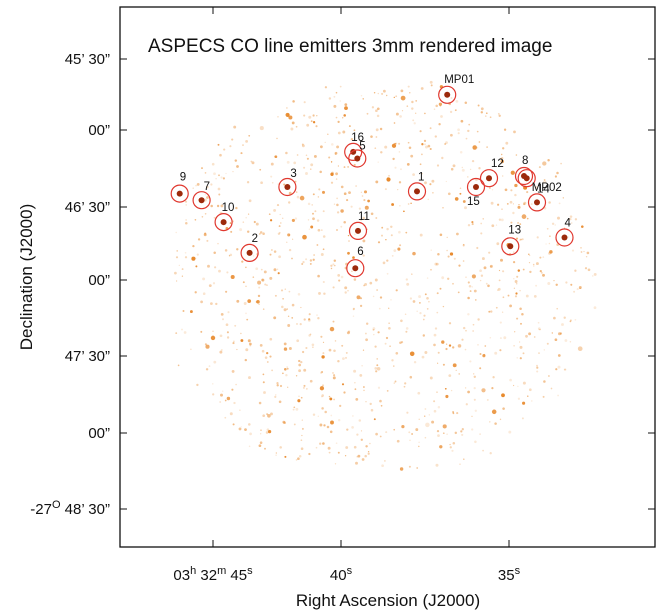 The width and height of the screenshot is (668, 614). Describe the element at coordinates (497, 164) in the screenshot. I see `source-label: 12` at that location.